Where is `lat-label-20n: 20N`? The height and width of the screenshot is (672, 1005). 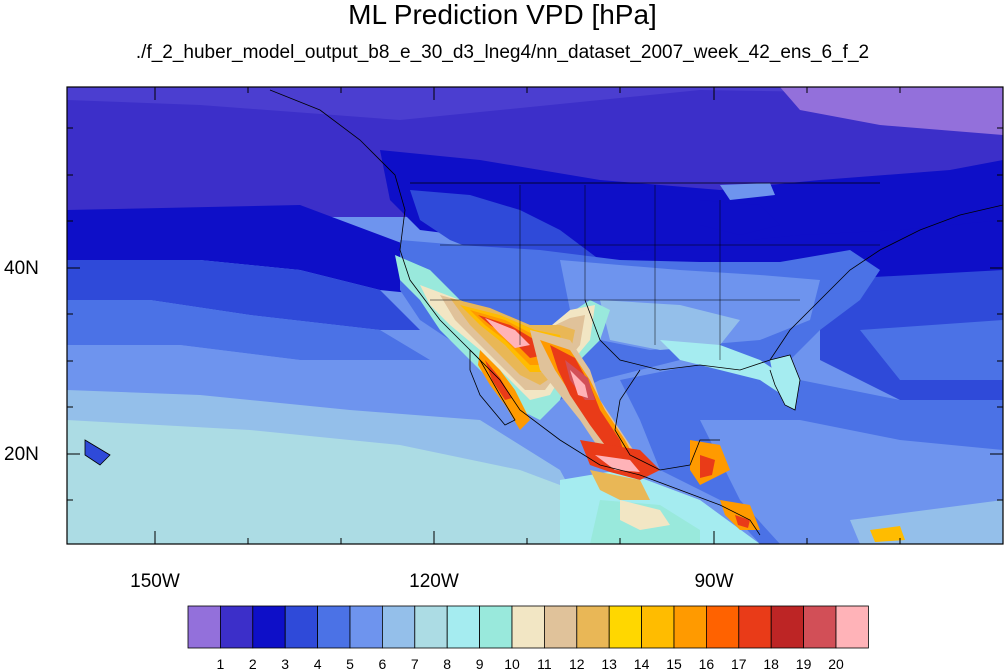 lat-label-20n: 20N is located at coordinates (21, 454).